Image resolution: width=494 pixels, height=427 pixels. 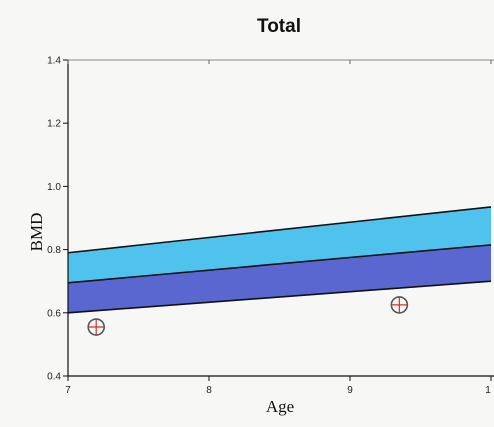 What do you see at coordinates (54, 61) in the screenshot?
I see `y-tick-label: 1.4` at bounding box center [54, 61].